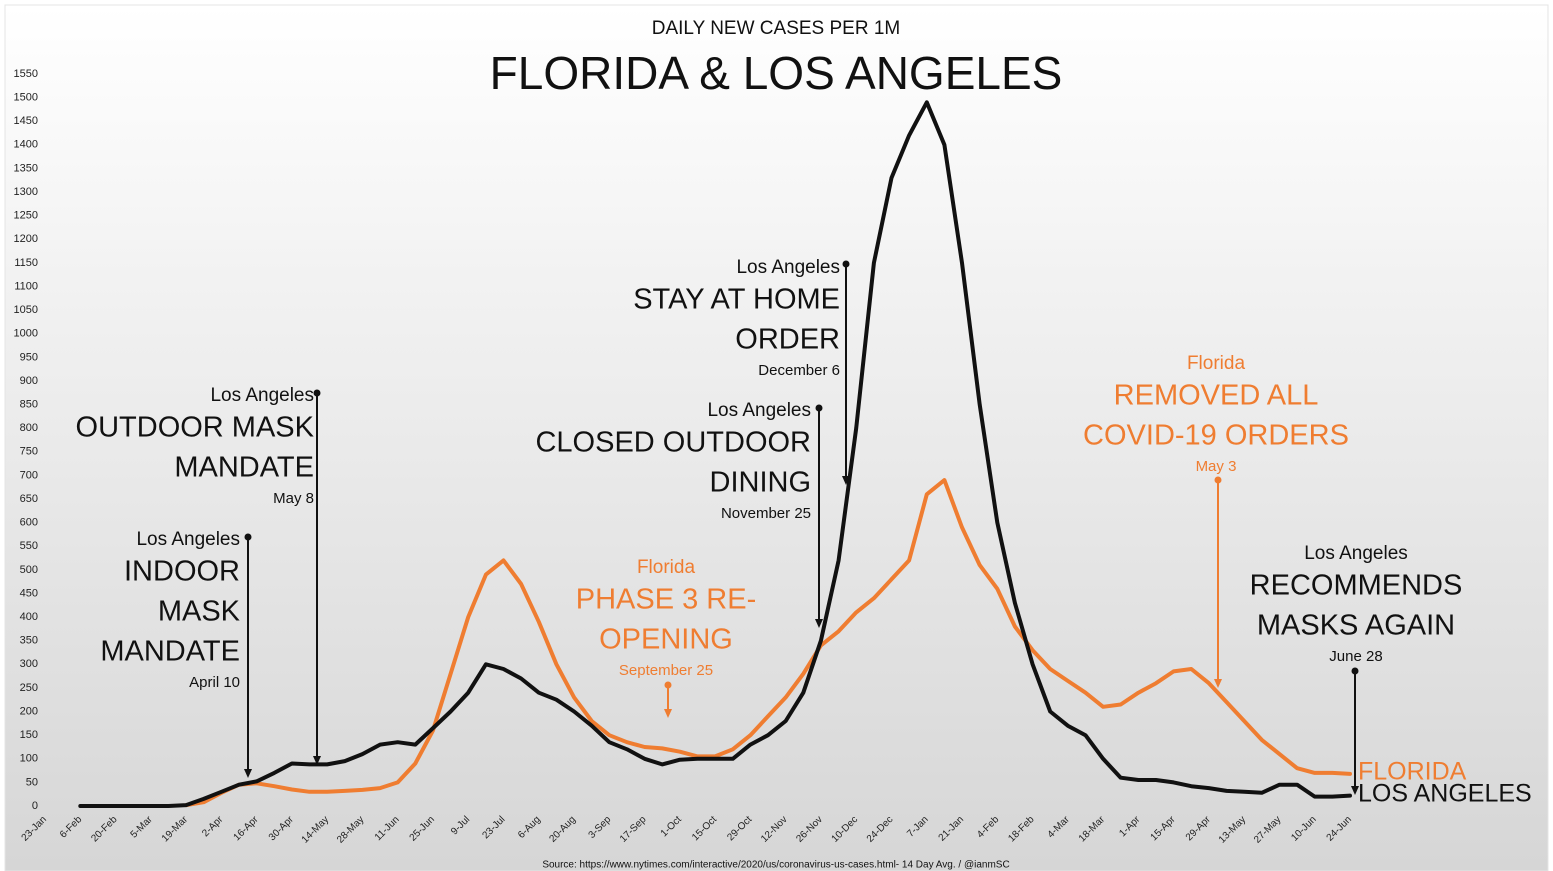 This screenshot has height=871, width=1553. I want to click on y-tick-label: 400, so click(29, 617).